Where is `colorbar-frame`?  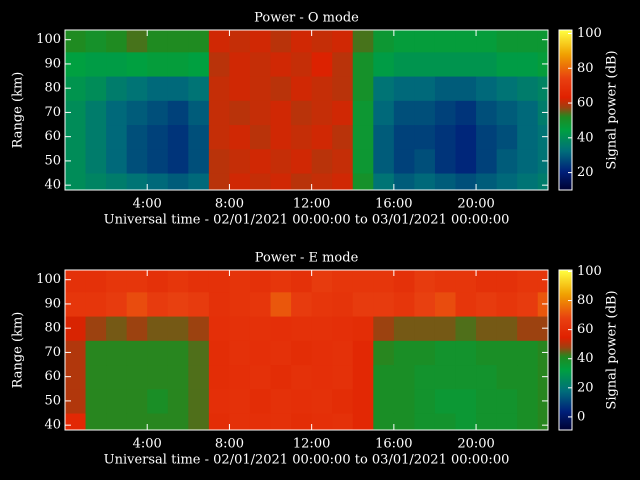 colorbar-frame is located at coordinates (565, 350).